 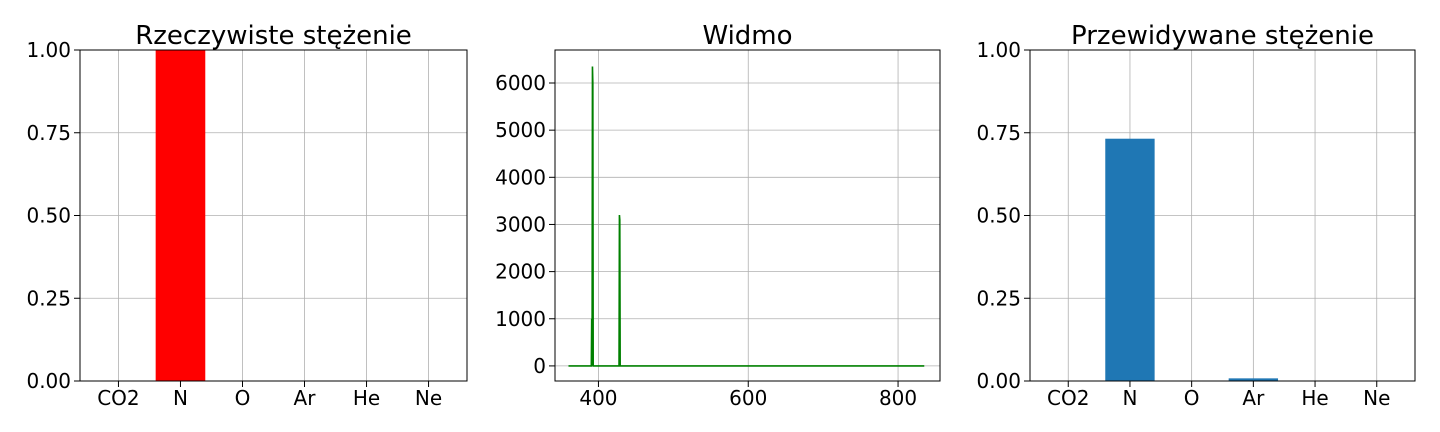 What do you see at coordinates (520, 83) in the screenshot?
I see `y-tick-label: 6000` at bounding box center [520, 83].